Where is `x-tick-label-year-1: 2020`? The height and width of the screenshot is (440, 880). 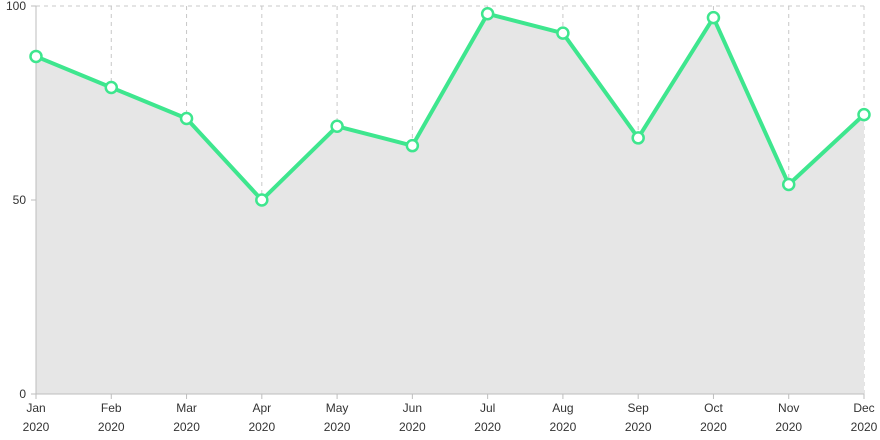 x-tick-label-year-1: 2020 is located at coordinates (36, 427).